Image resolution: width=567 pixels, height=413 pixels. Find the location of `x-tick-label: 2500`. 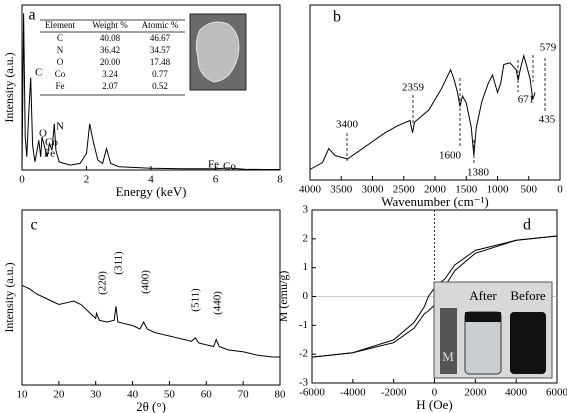

x-tick-label: 2500 is located at coordinates (404, 190).